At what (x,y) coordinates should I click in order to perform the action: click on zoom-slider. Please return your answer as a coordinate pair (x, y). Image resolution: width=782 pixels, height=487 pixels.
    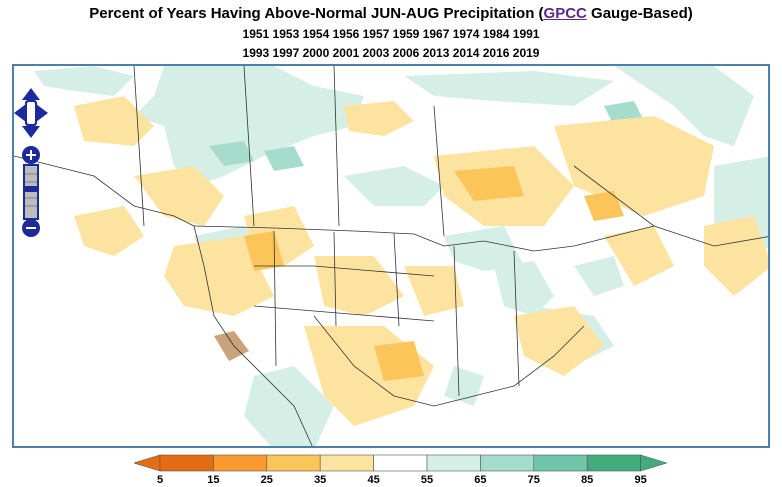
    Looking at the image, I should click on (31, 192).